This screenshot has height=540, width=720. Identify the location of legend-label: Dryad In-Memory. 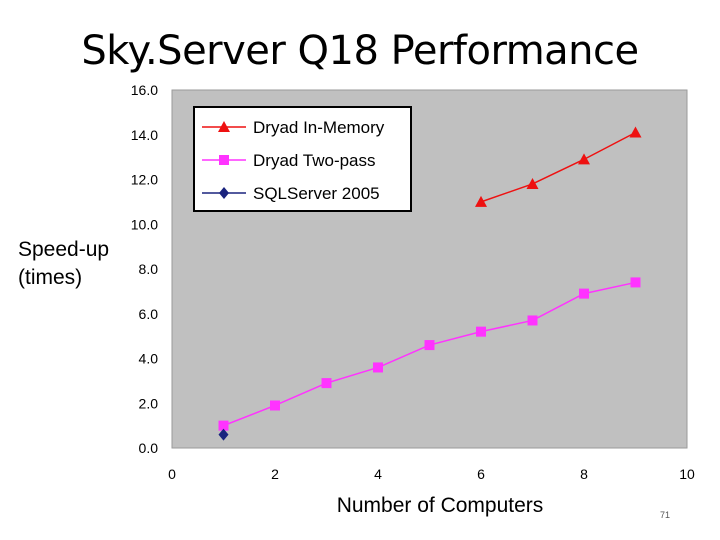
(319, 127).